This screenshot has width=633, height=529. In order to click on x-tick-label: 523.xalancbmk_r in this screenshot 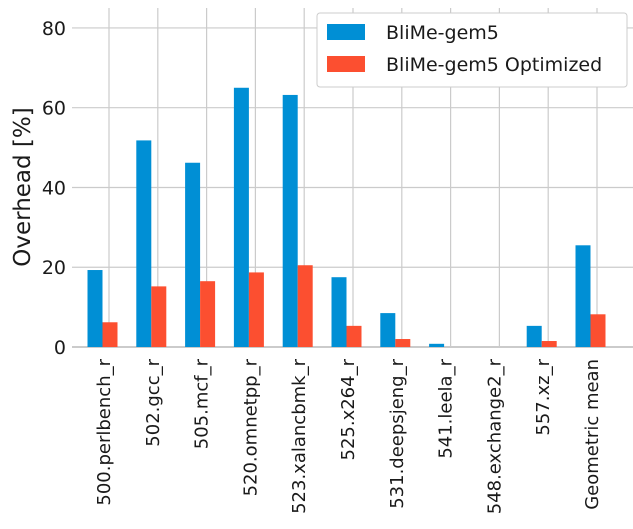, I will do `click(299, 435)`.